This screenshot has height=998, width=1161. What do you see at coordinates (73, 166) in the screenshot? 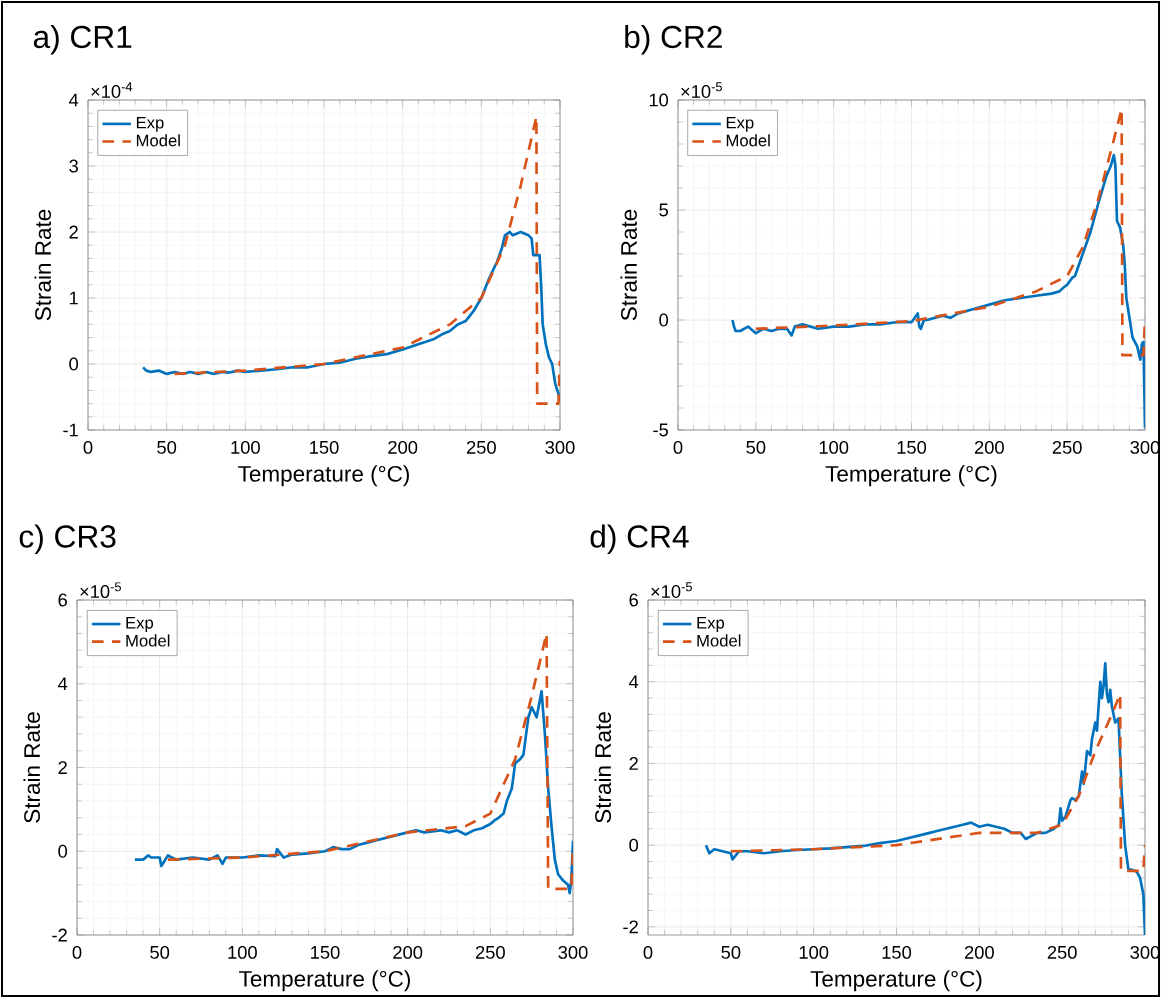
I see `y-tick-label: 3` at bounding box center [73, 166].